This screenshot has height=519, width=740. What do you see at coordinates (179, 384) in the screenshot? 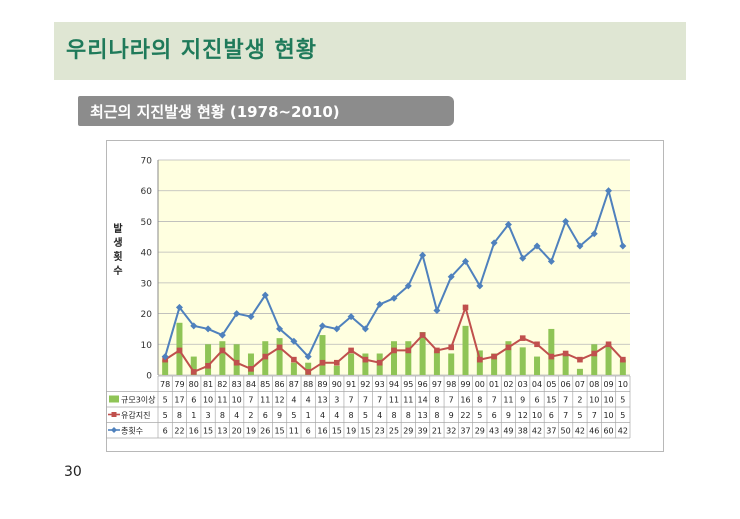
I see `x-tick-label: 79` at bounding box center [179, 384].